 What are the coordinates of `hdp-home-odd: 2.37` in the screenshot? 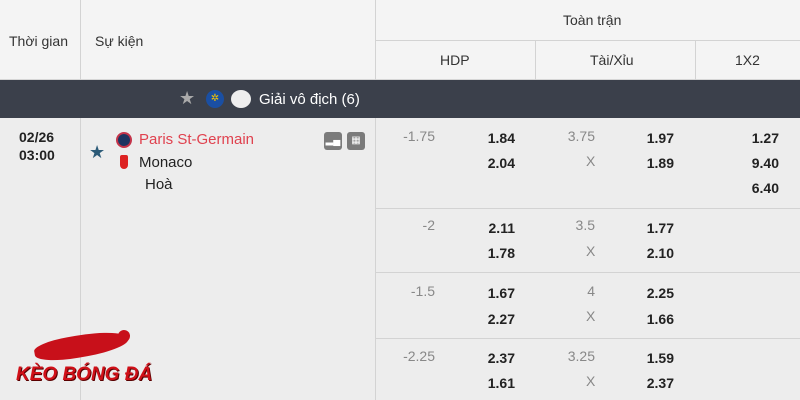 It's located at (501, 358).